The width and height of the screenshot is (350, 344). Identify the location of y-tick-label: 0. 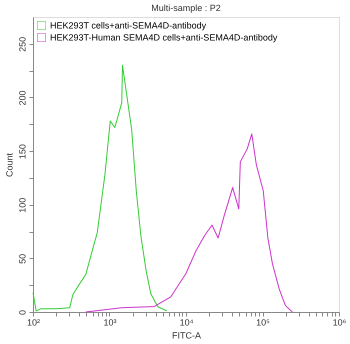
(23, 313).